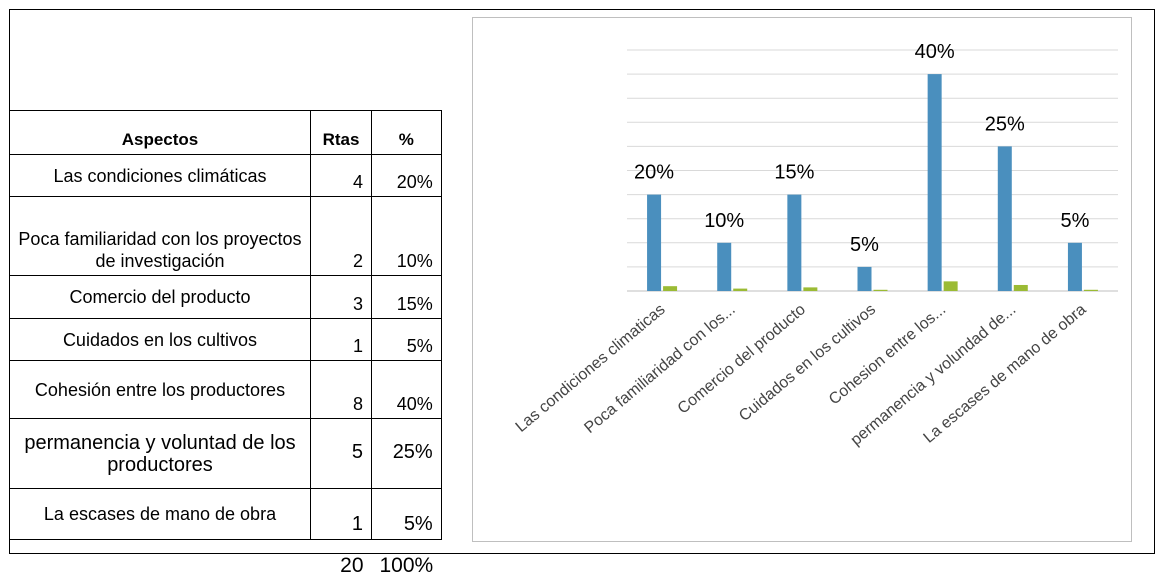 The height and width of the screenshot is (578, 1162). I want to click on cell-rtas: 3, so click(341, 297).